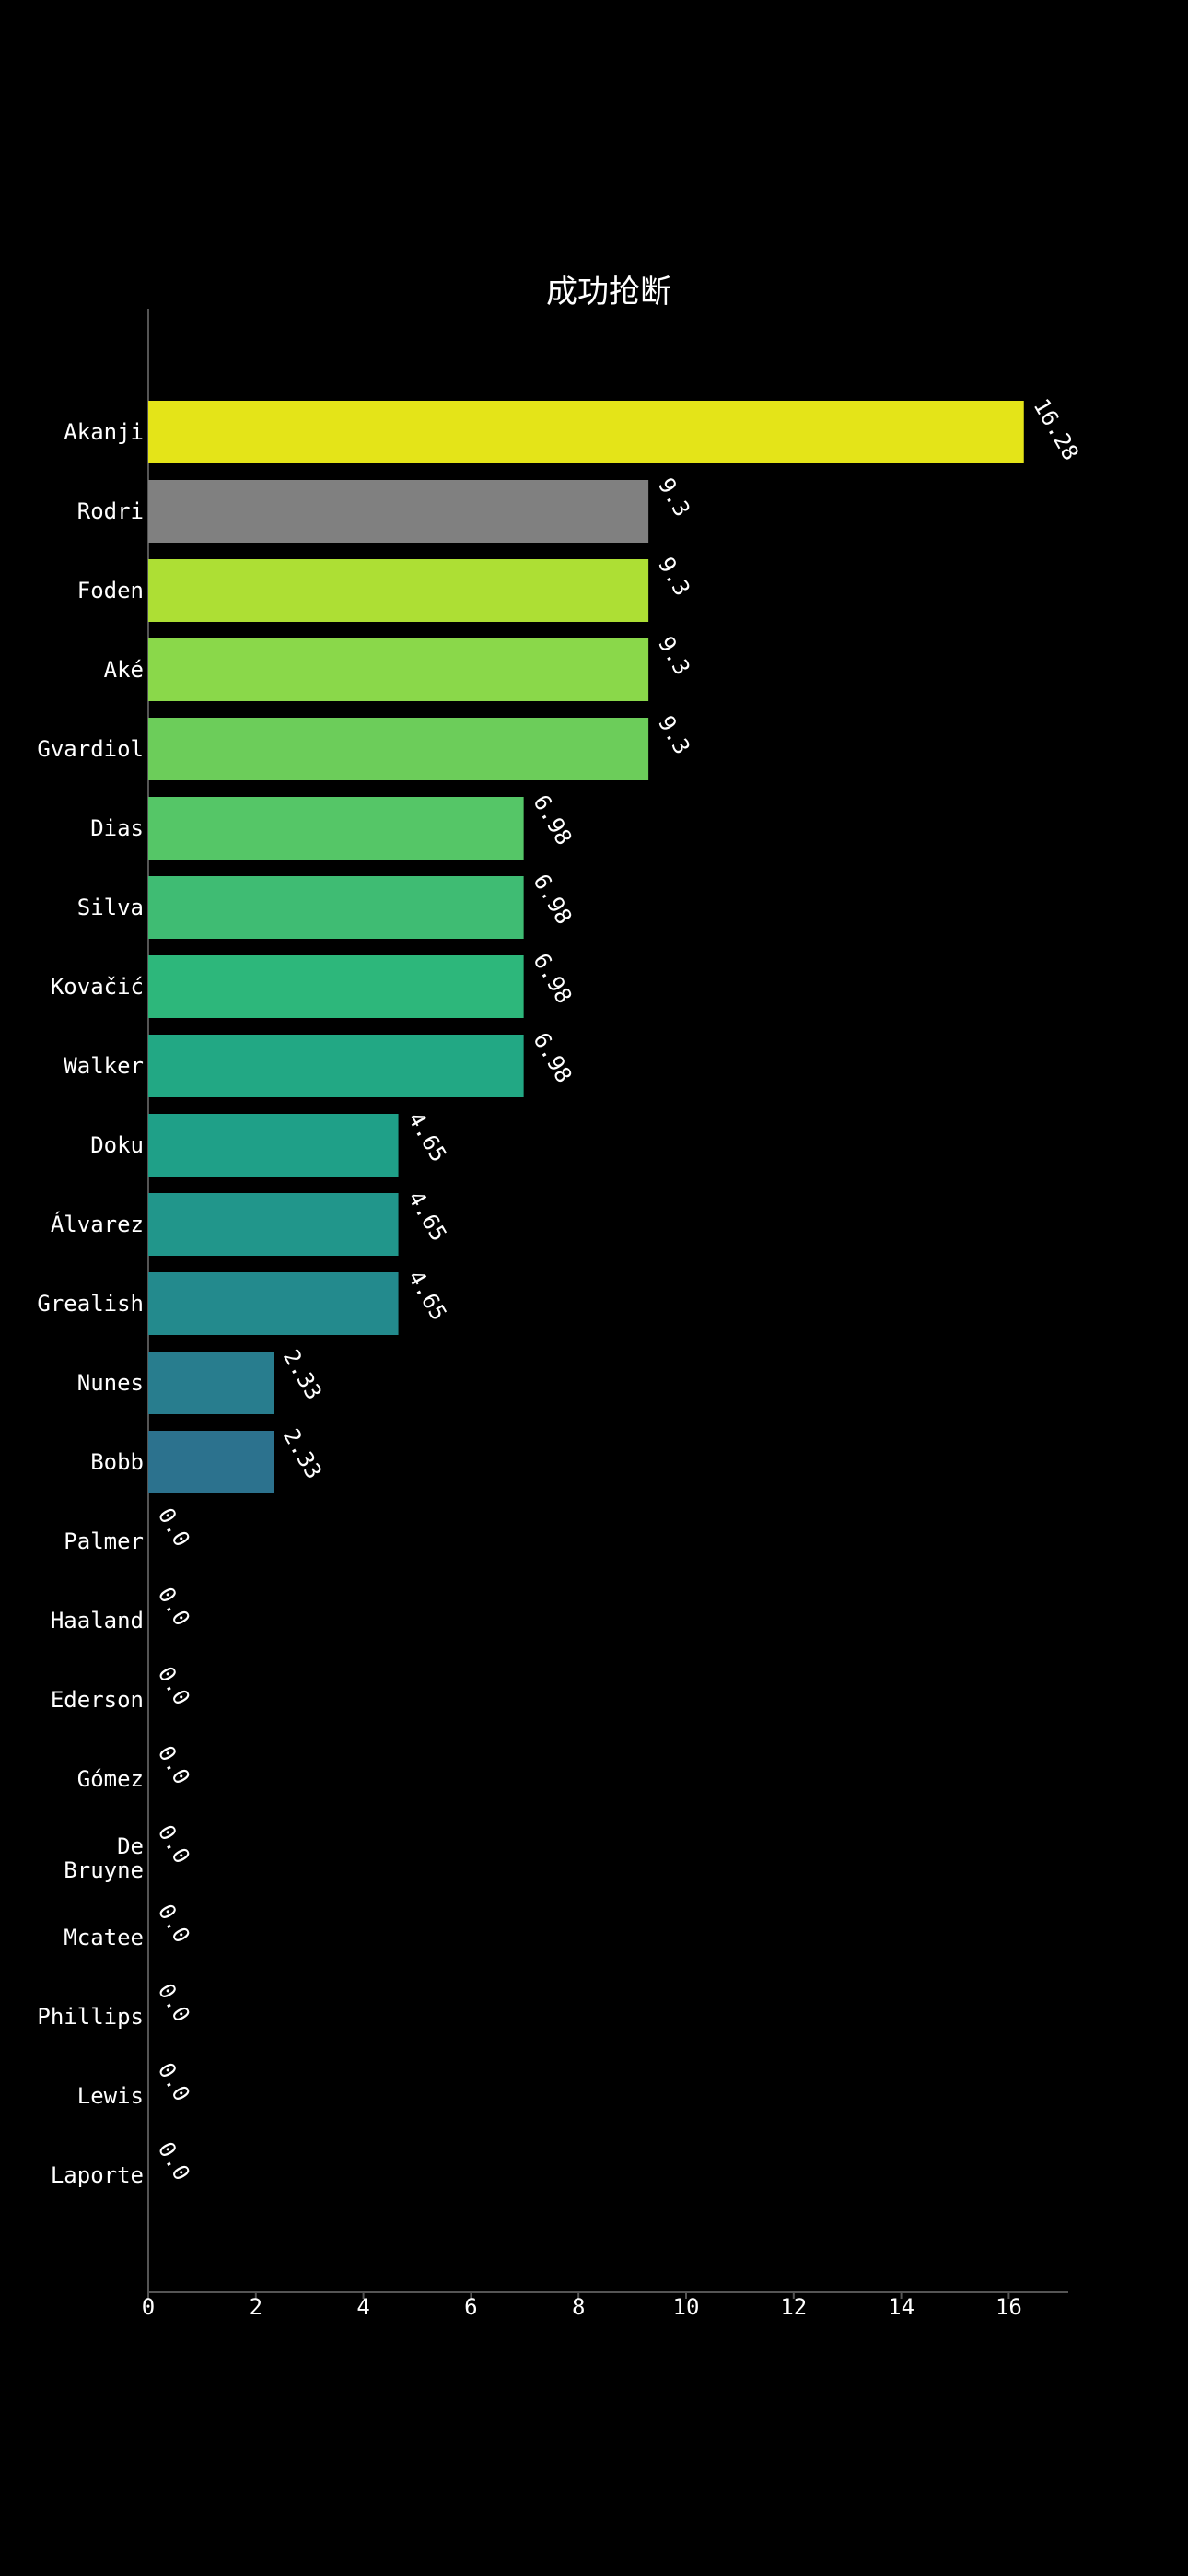  What do you see at coordinates (674, 577) in the screenshot?
I see `value-label-2: 9.3` at bounding box center [674, 577].